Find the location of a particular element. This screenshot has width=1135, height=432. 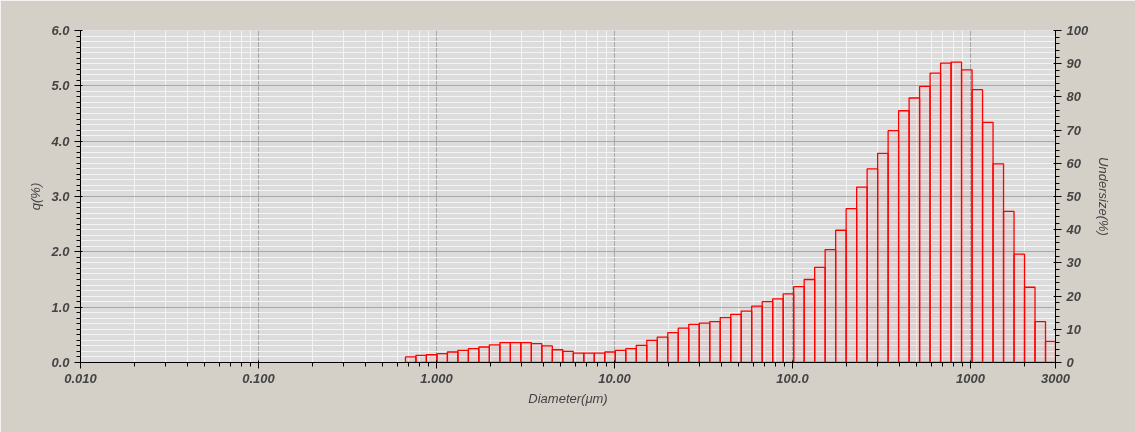

y2-tick-label: 100 is located at coordinates (1077, 30).